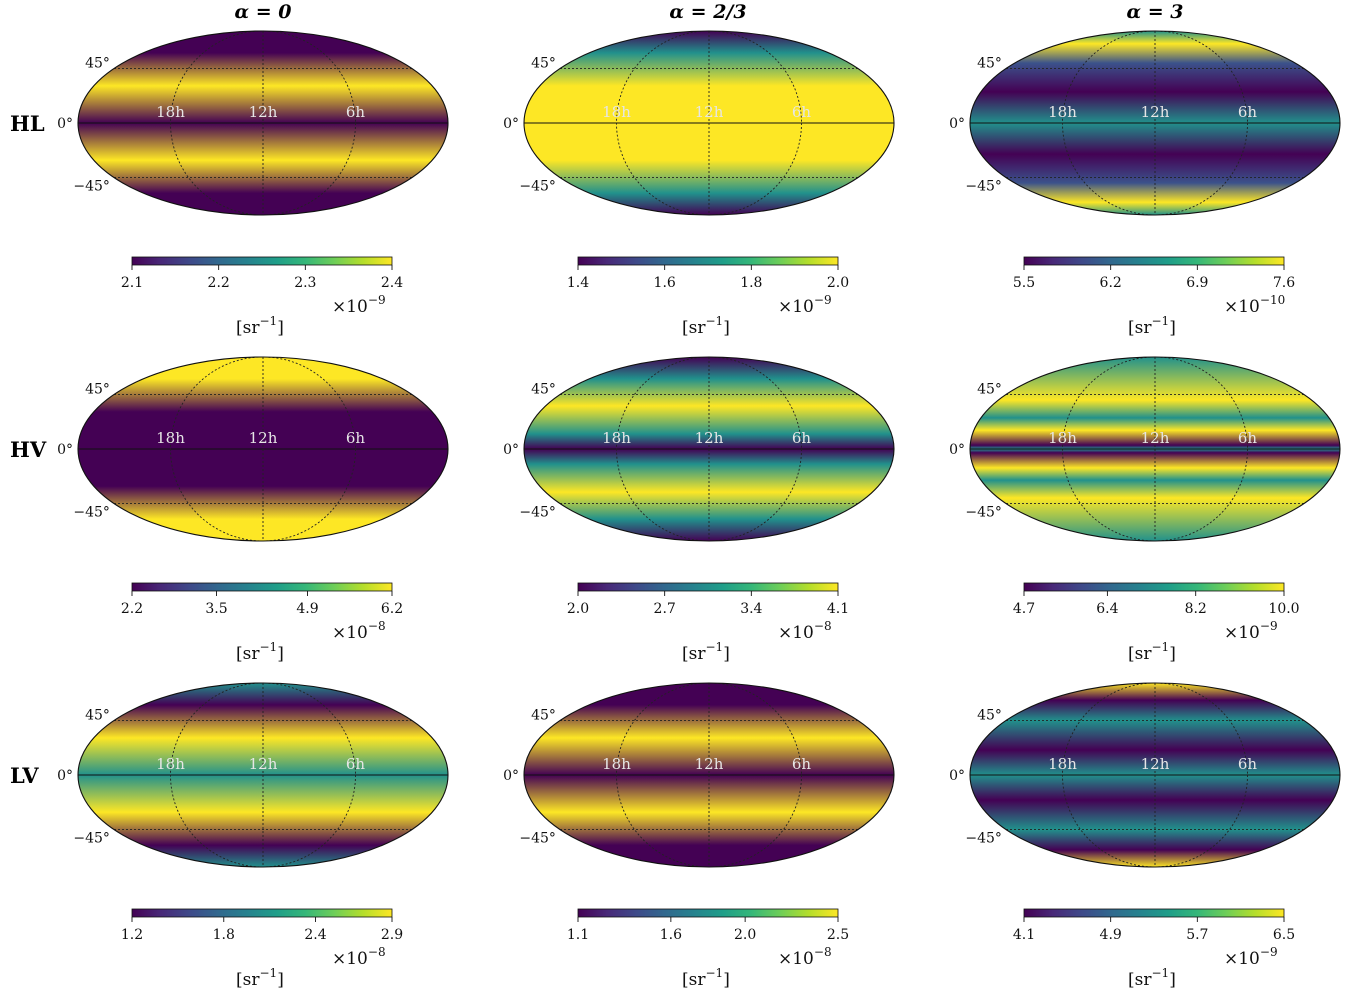  Describe the element at coordinates (219, 283) in the screenshot. I see `colorbar-tick-label: 2.2` at that location.